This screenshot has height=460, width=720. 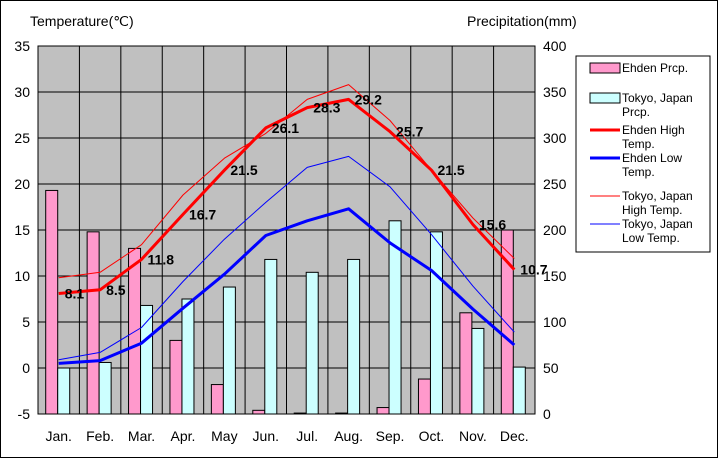 What do you see at coordinates (82, 21) in the screenshot?
I see `y-left-axis-title: Temperature(℃)` at bounding box center [82, 21].